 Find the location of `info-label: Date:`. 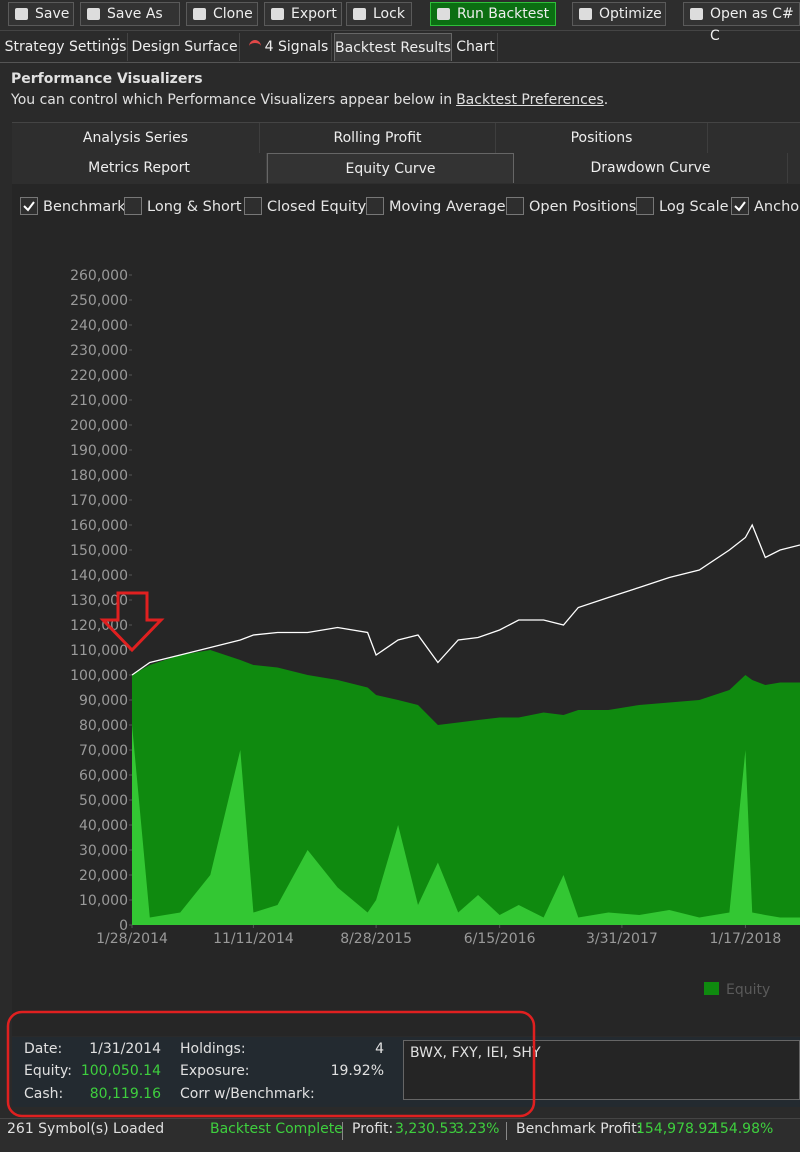

info-label: Date: is located at coordinates (43, 1049).